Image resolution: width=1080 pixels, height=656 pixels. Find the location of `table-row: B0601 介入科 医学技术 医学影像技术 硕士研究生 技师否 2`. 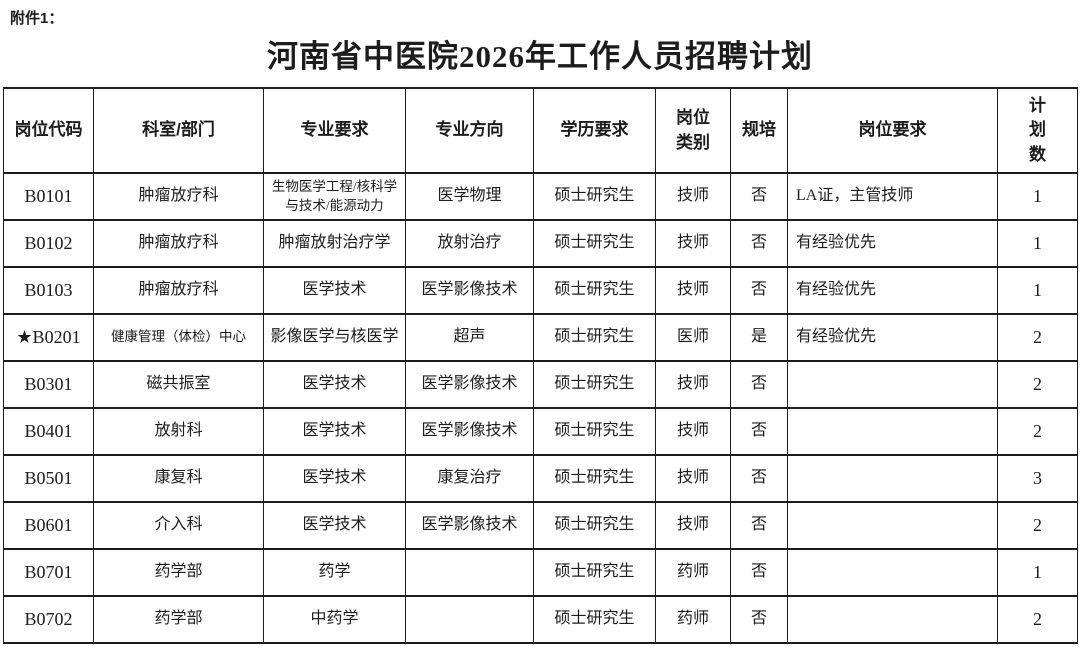

table-row: B0601 介入科 医学技术 医学影像技术 硕士研究生 技师否 2 is located at coordinates (540, 525).